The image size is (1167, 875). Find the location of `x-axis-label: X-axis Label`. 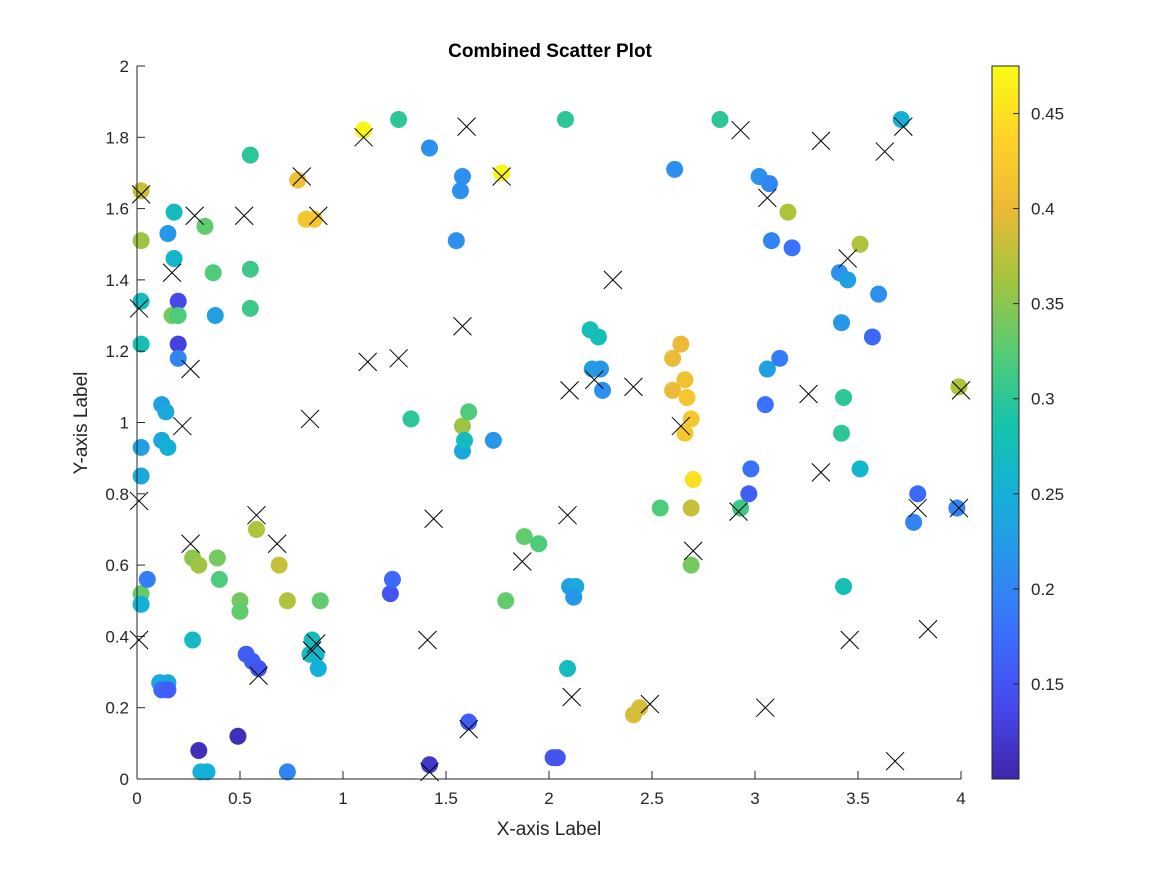

x-axis-label: X-axis Label is located at coordinates (549, 829).